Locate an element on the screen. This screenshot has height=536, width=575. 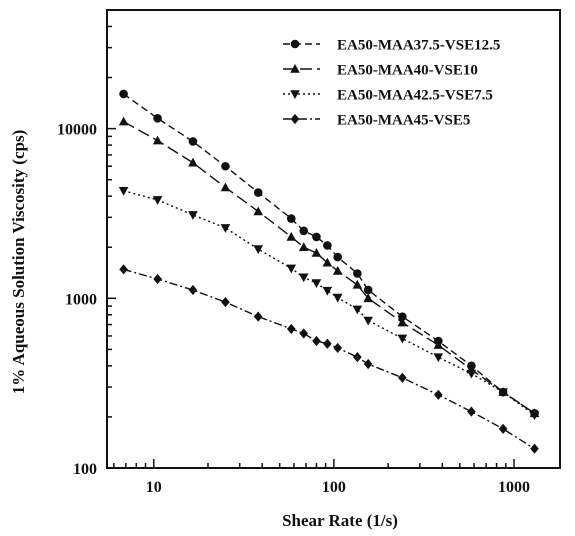
legend-item: EA50-MAA37.5-VSE12.5 is located at coordinates (391, 46).